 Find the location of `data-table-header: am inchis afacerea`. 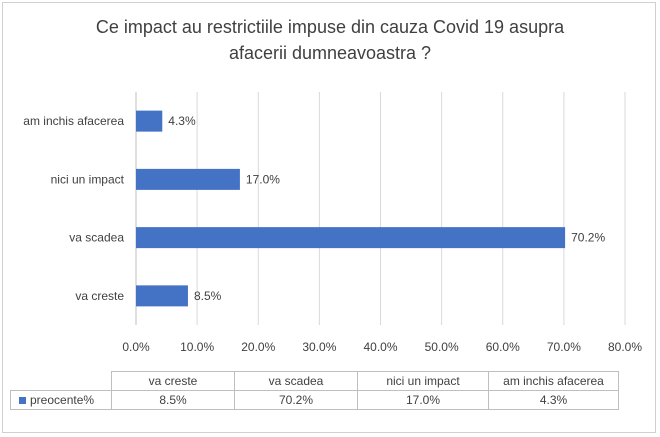

data-table-header: am inchis afacerea is located at coordinates (553, 381).